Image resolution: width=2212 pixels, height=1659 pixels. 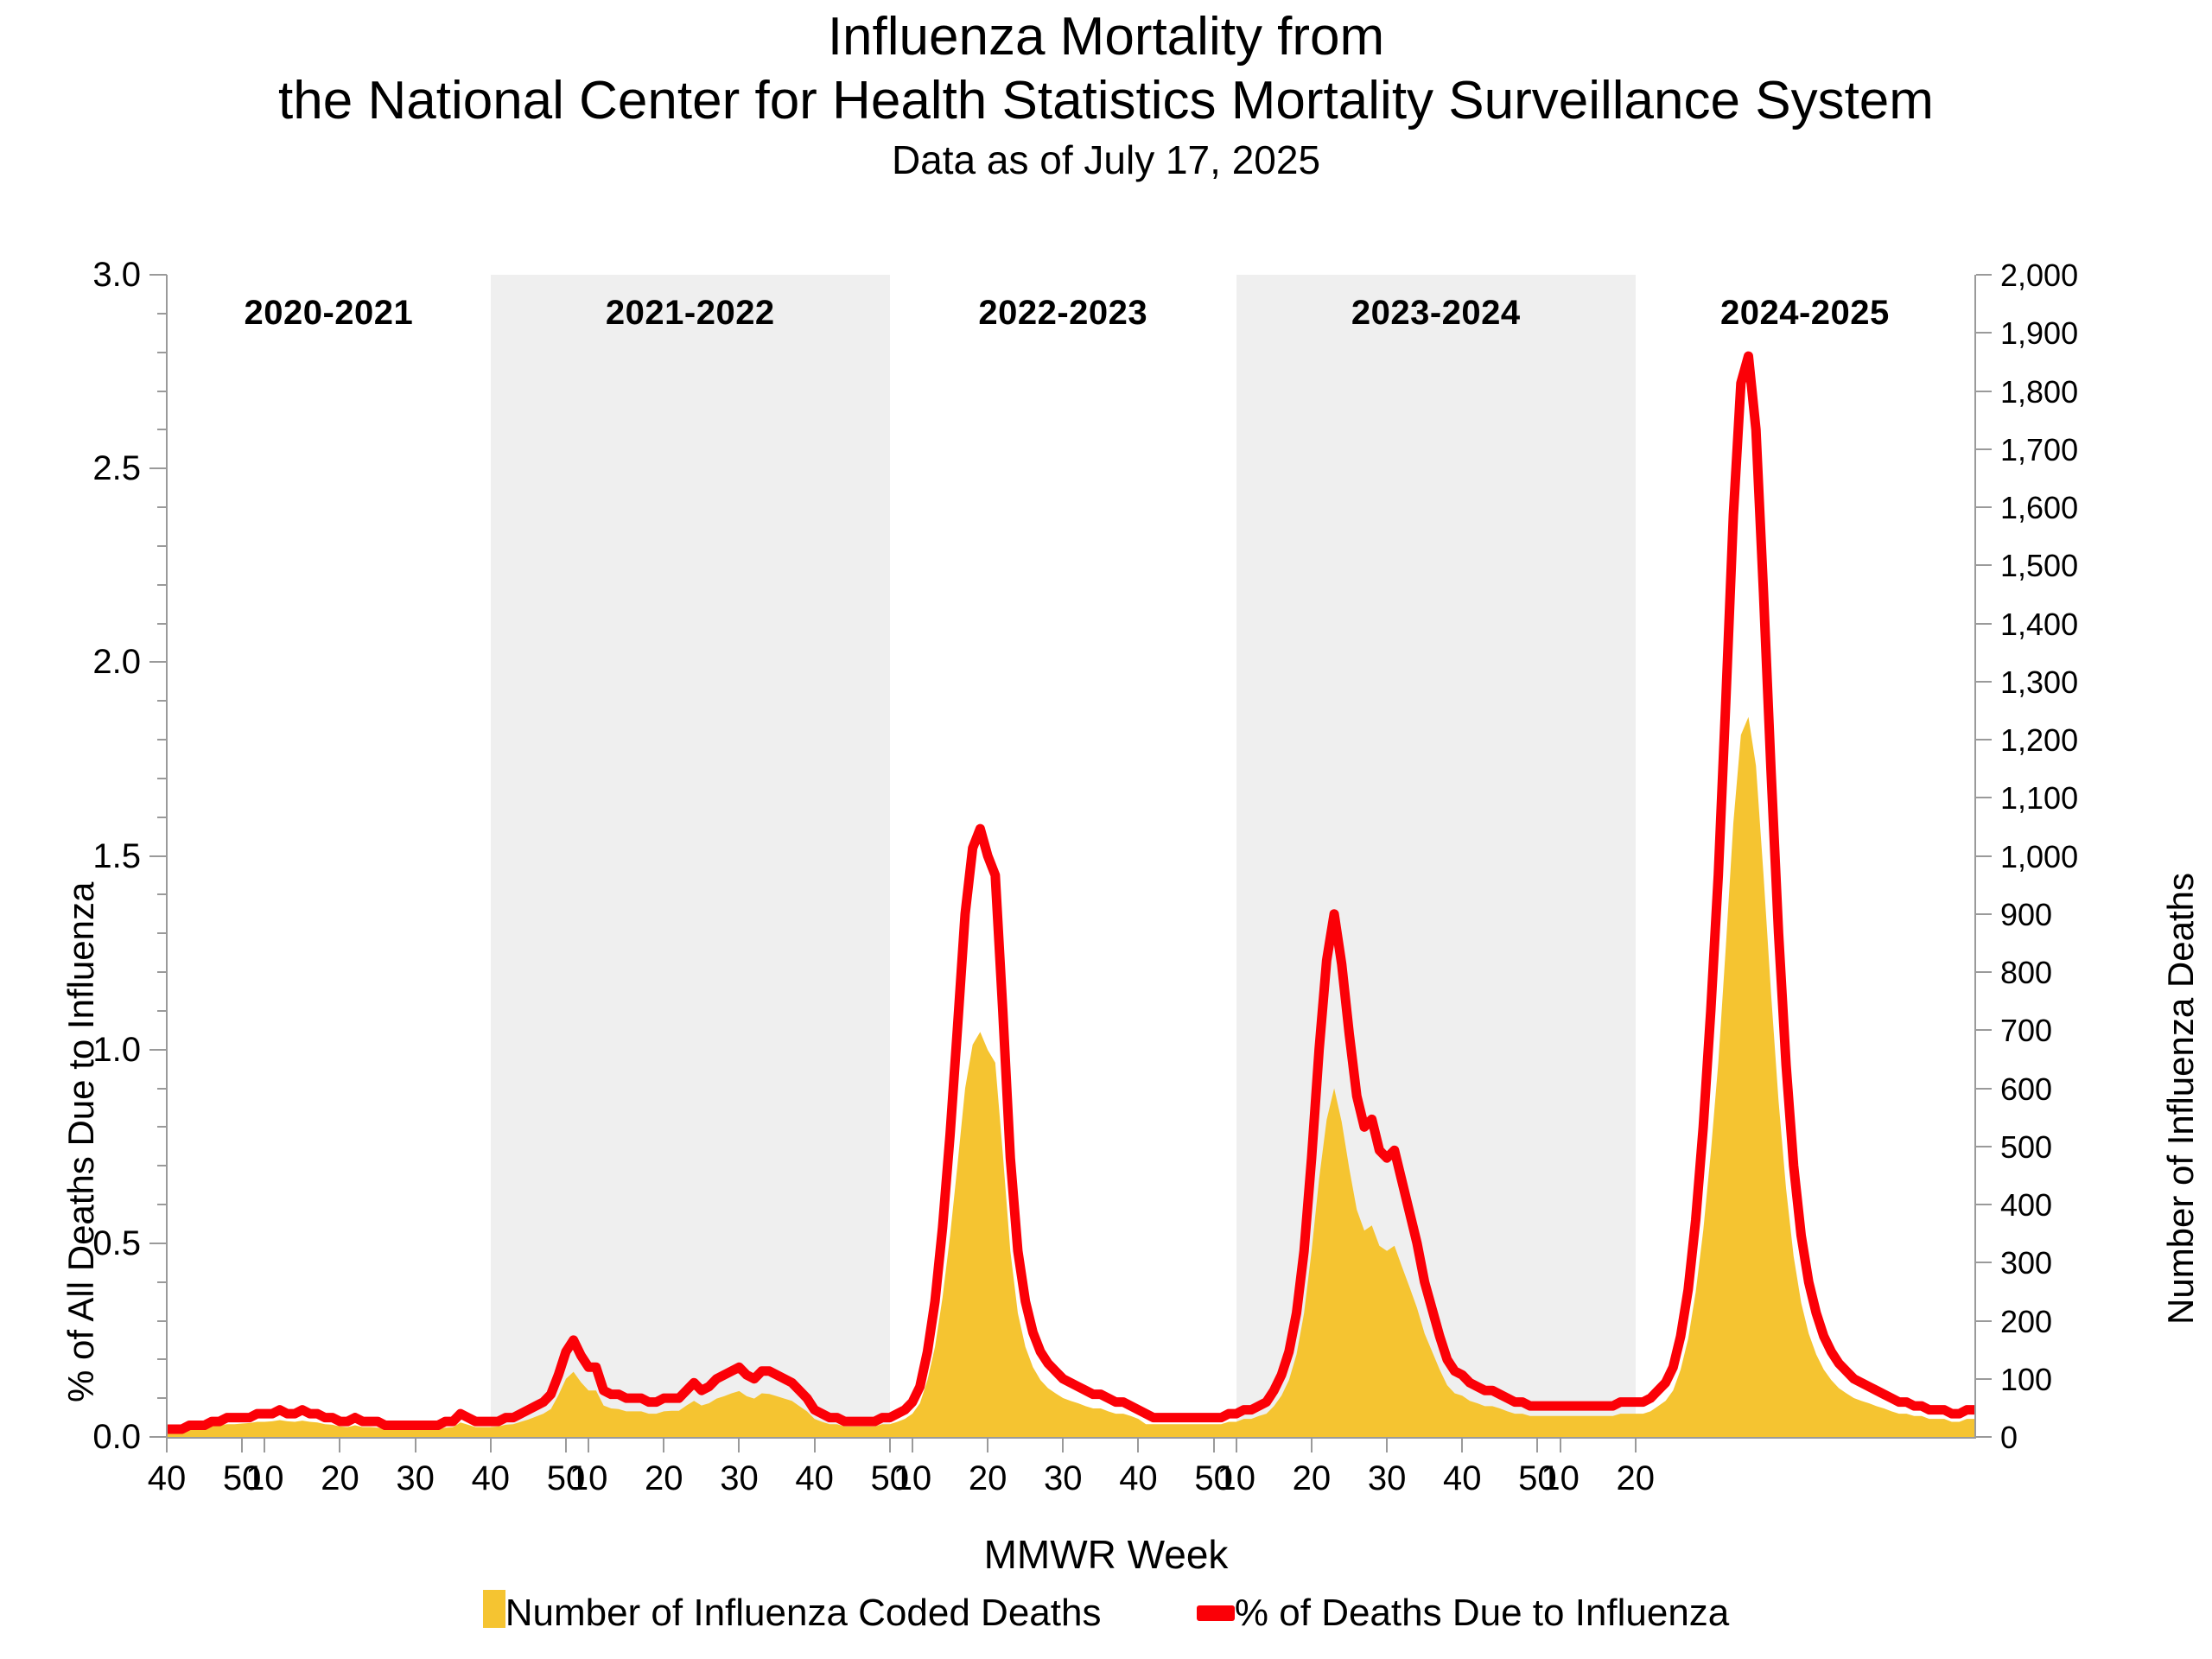 What do you see at coordinates (814, 1478) in the screenshot?
I see `x-tick-label-10: 40` at bounding box center [814, 1478].